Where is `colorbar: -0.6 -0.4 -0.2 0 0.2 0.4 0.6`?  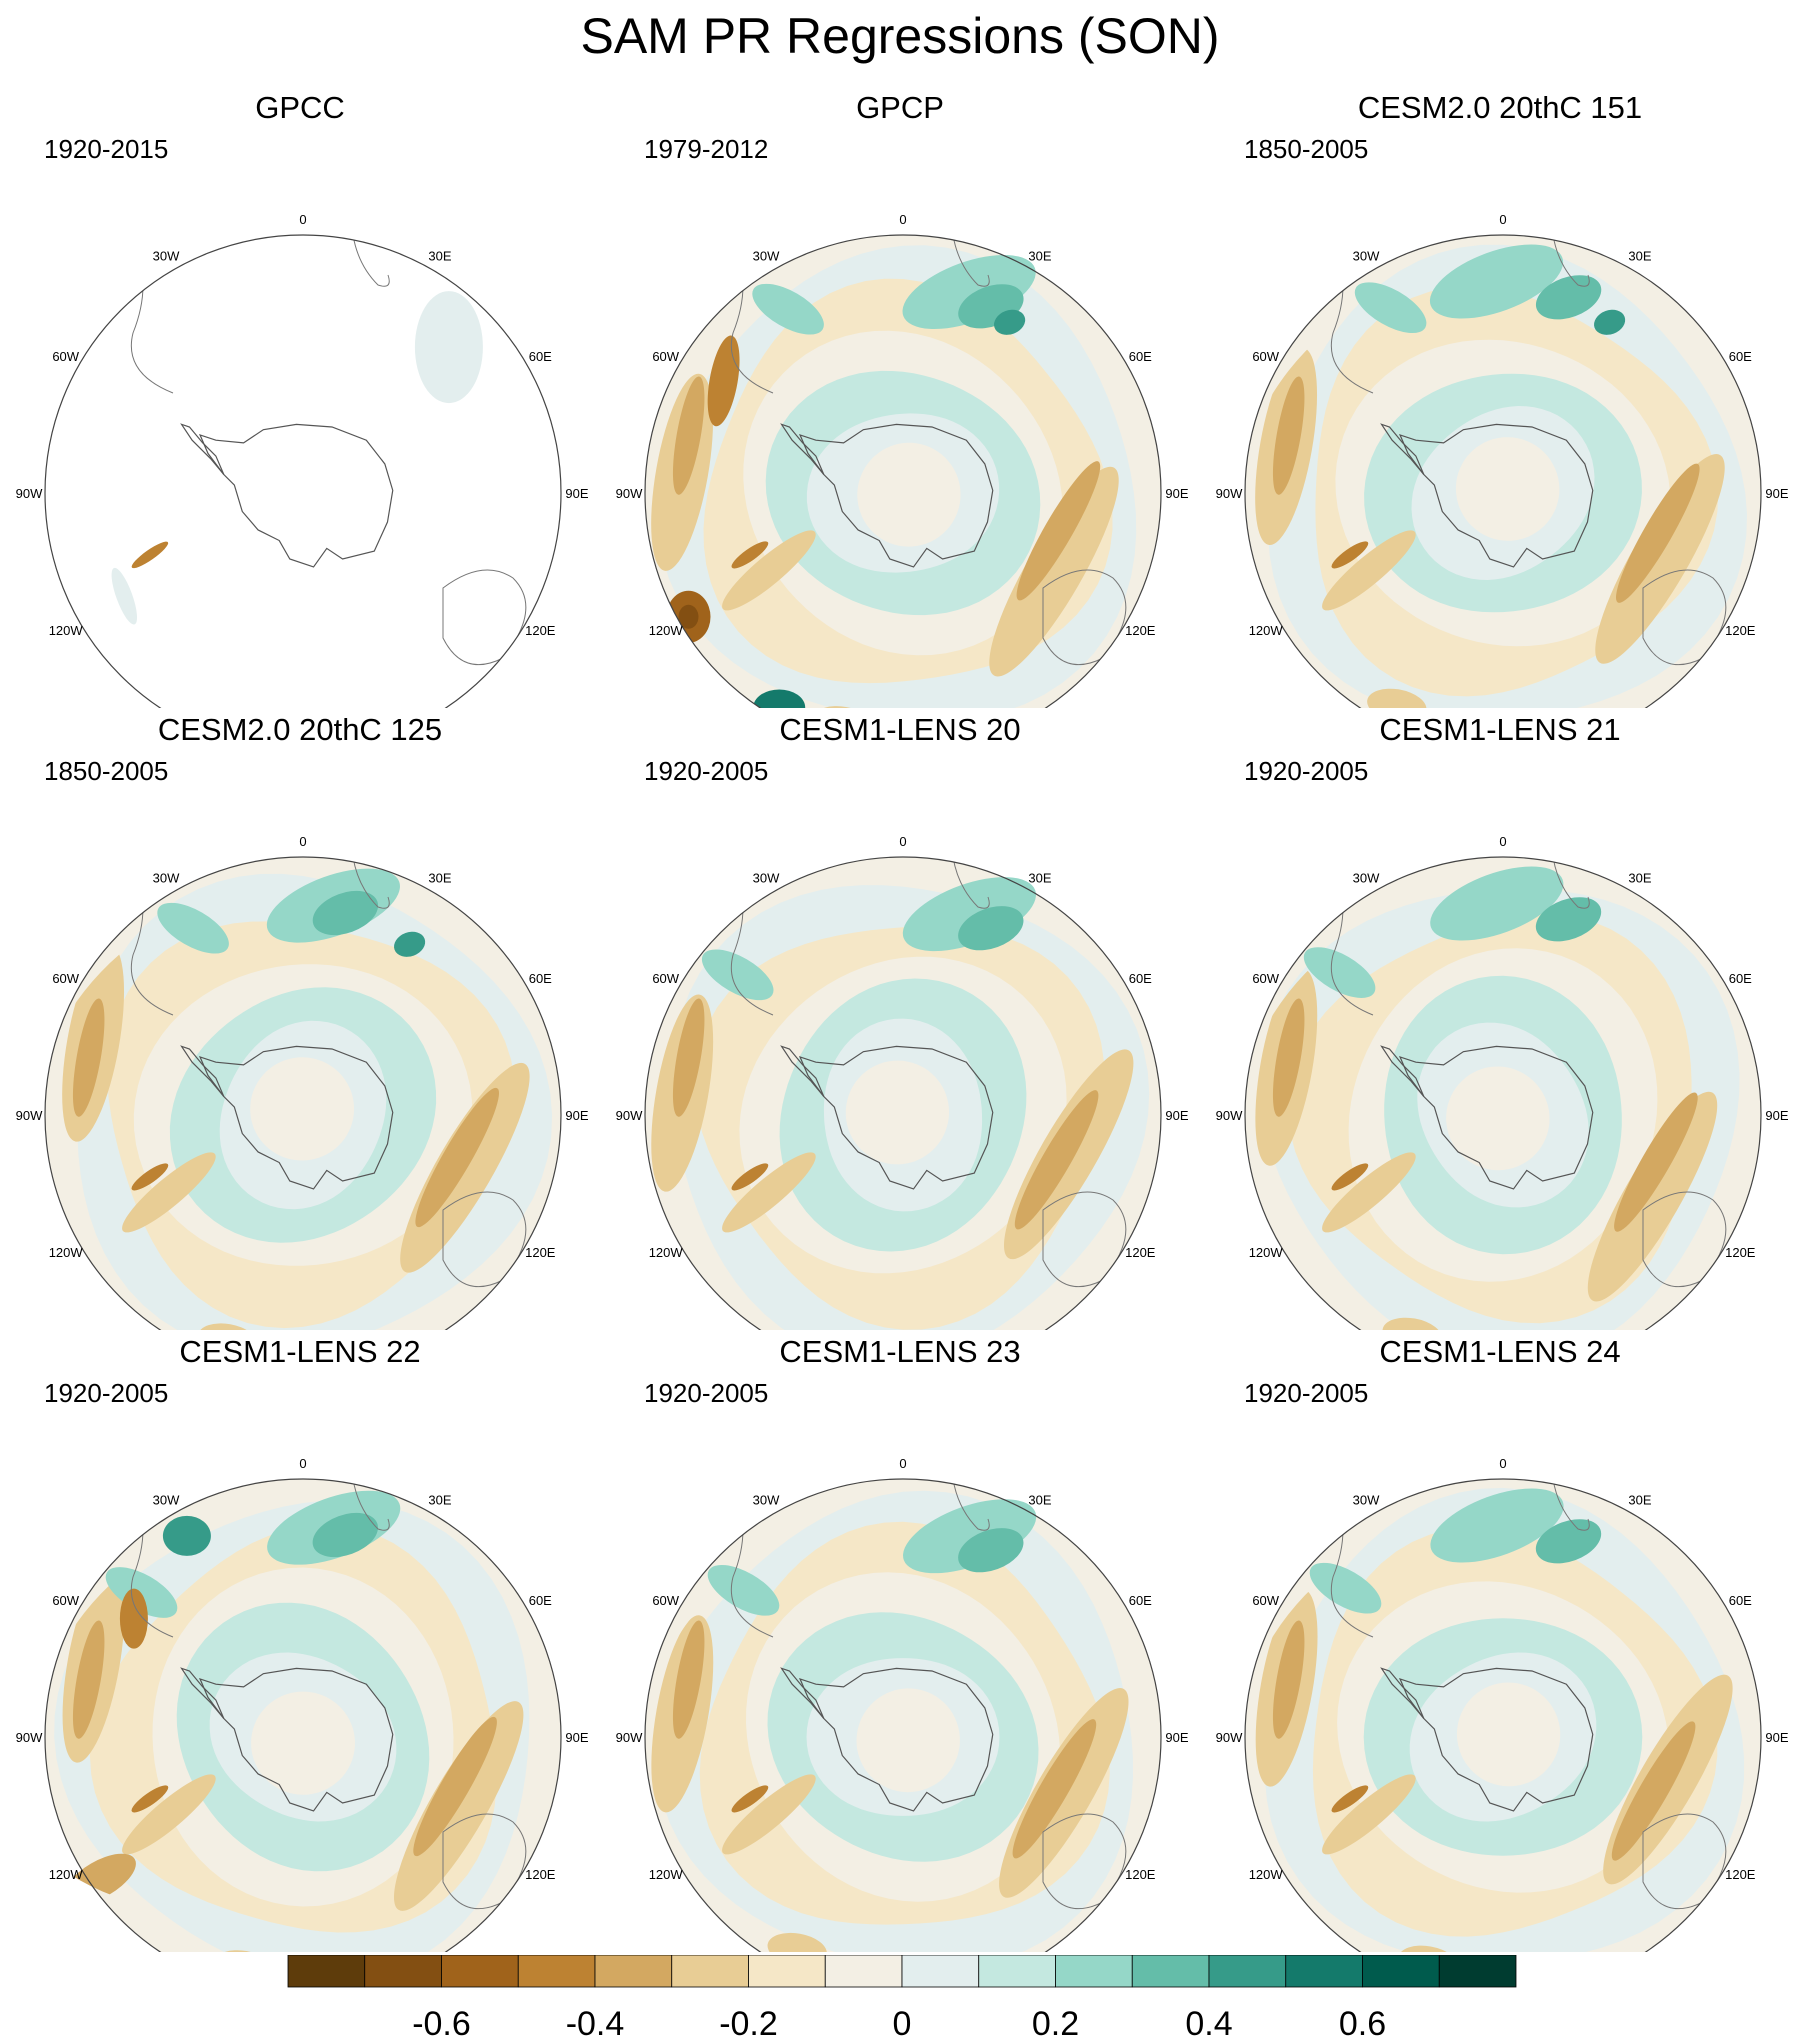
colorbar: -0.6 -0.4 -0.2 0 0.2 0.4 0.6 is located at coordinates (902, 1998).